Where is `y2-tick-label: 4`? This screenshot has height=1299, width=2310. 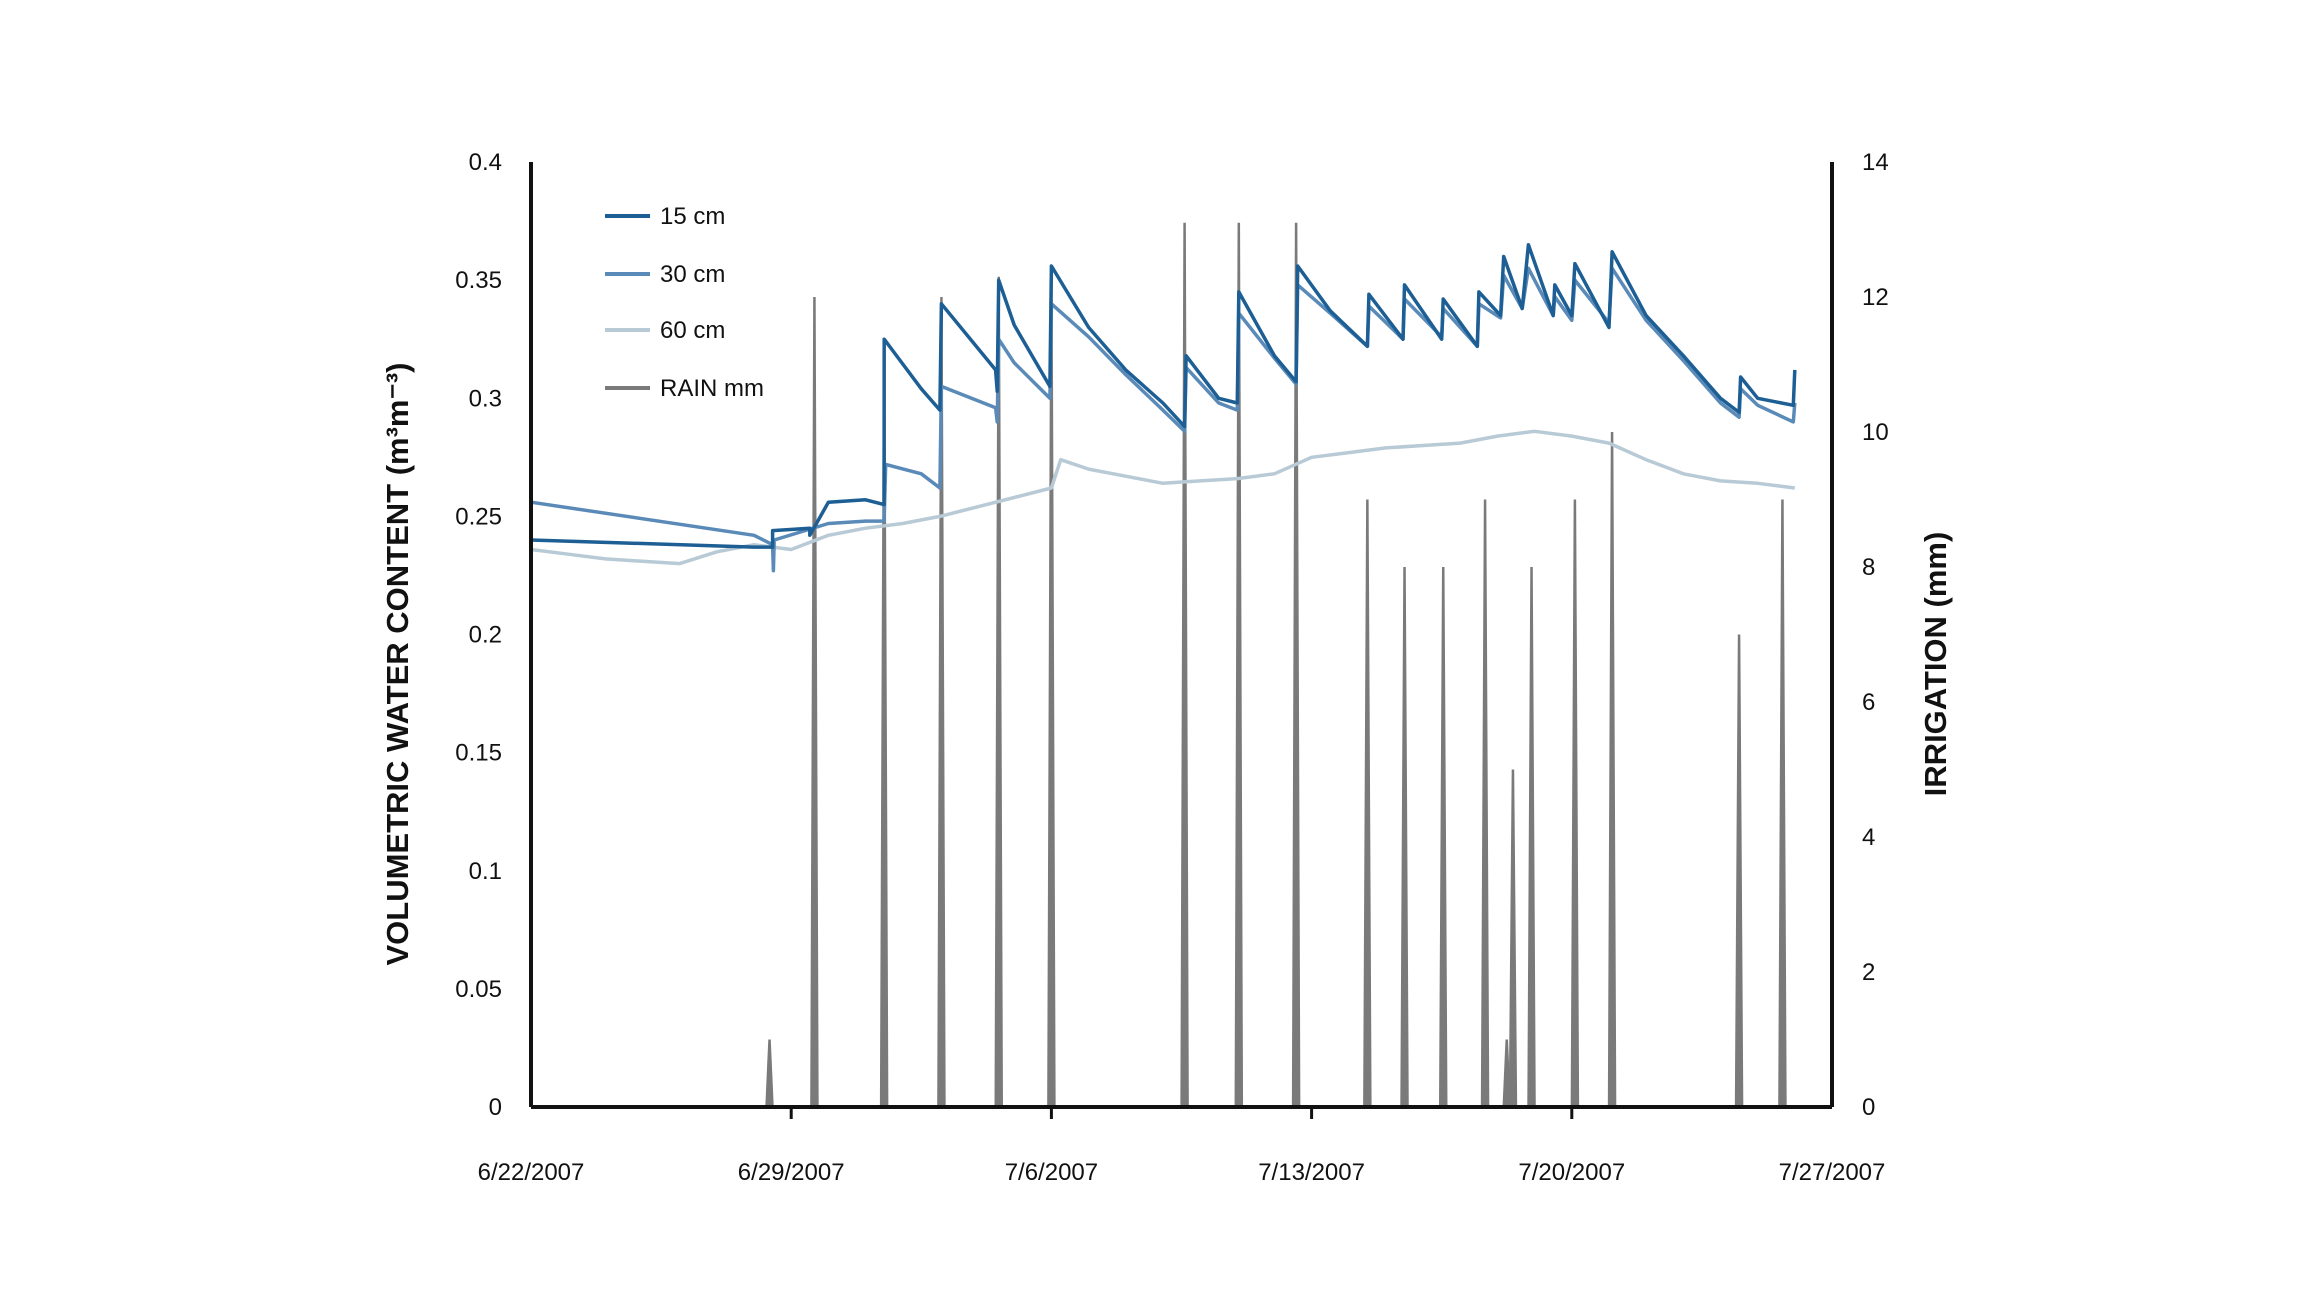 y2-tick-label: 4 is located at coordinates (1868, 837).